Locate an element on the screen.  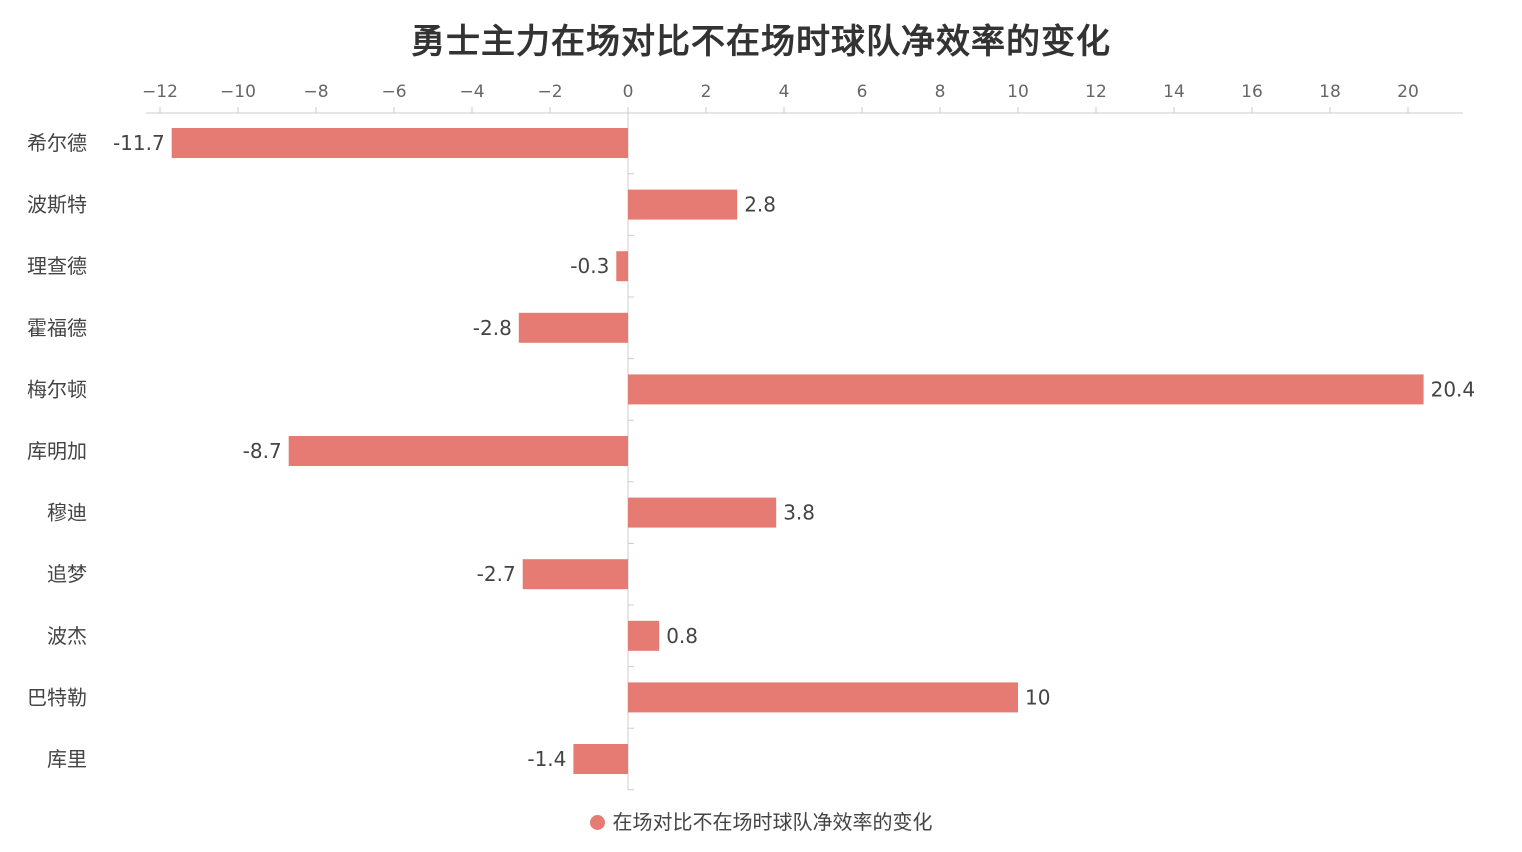
chart-title: 勇士主力在场对比不在场时球队净效率的变化 is located at coordinates (761, 42).